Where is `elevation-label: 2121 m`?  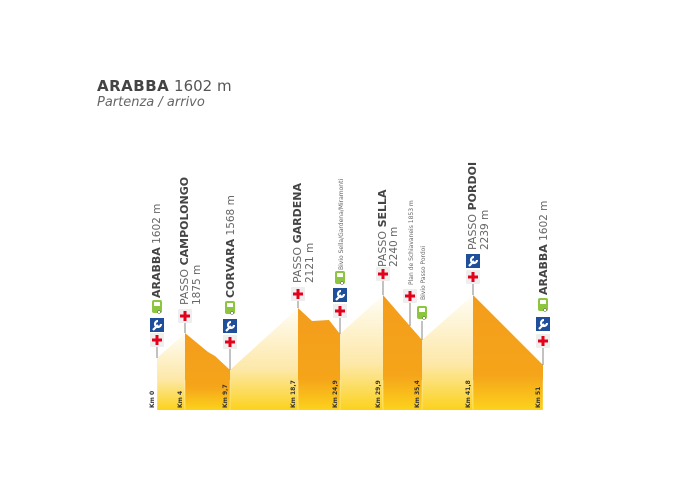 elevation-label: 2121 m is located at coordinates (310, 263).